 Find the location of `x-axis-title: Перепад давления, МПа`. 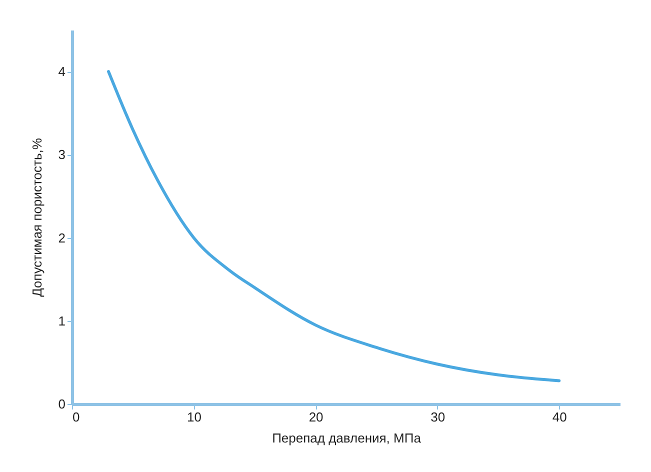

x-axis-title: Перепад давления, МПа is located at coordinates (347, 438).